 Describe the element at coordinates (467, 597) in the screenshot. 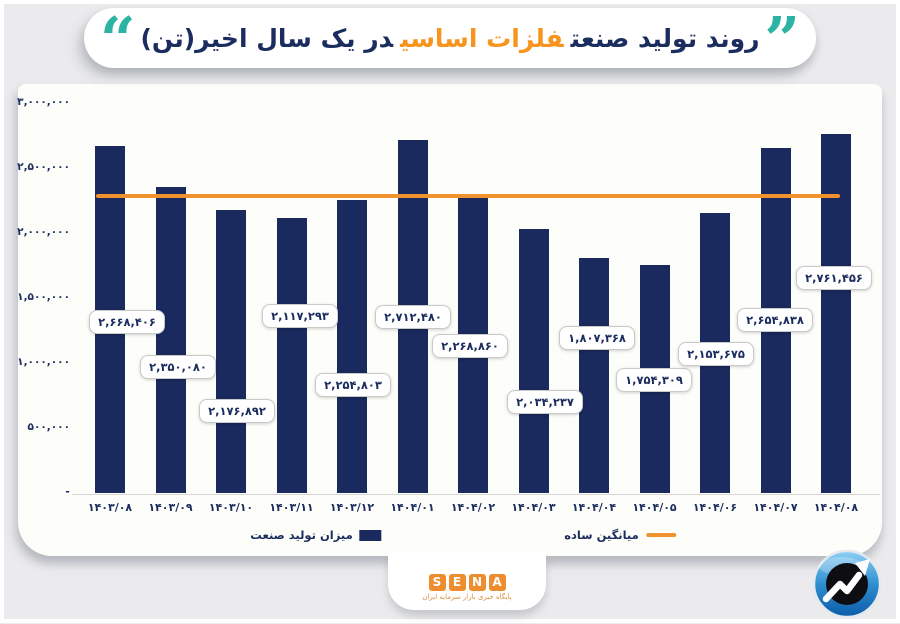

I see `sena-logo-tagline: پایگاه خبری بازار سرمایه ایران` at that location.